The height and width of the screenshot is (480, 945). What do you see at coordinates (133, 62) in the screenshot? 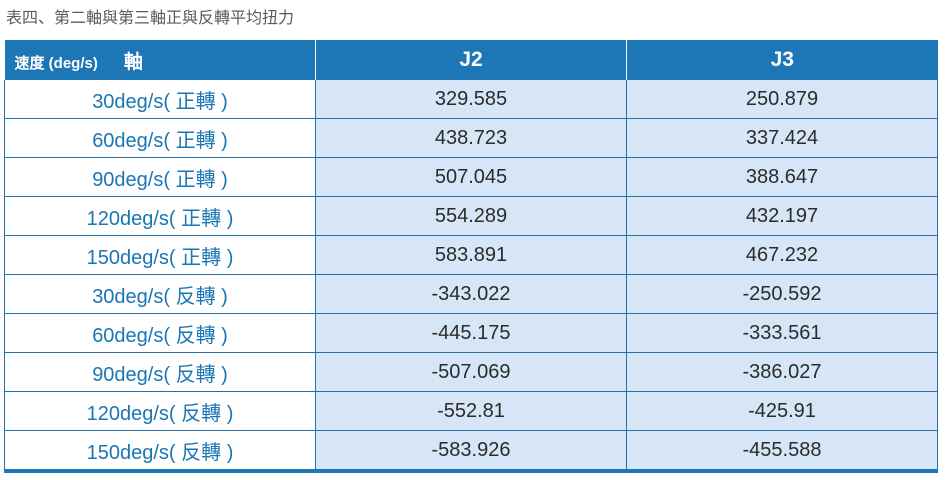
I see `header-axis-label: 軸` at bounding box center [133, 62].